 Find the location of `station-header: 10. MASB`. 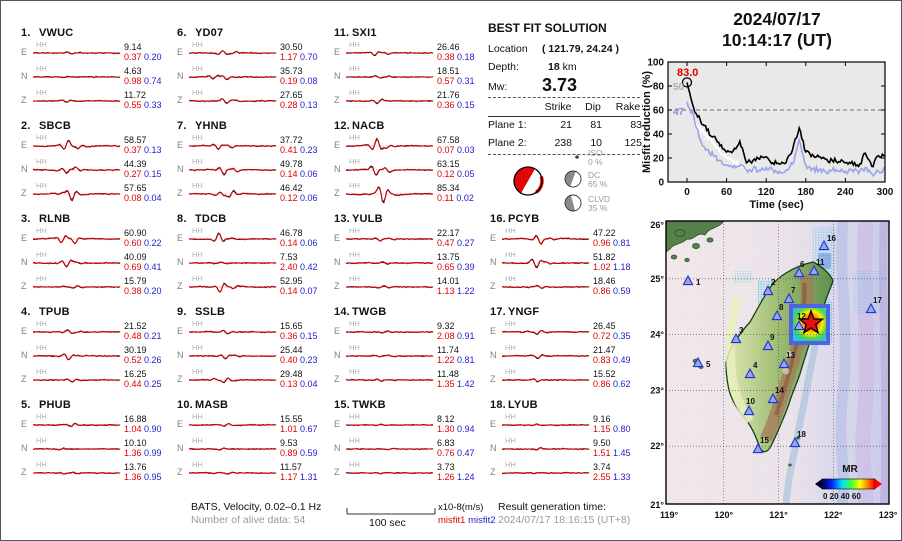

station-header: 10. MASB is located at coordinates (203, 405).